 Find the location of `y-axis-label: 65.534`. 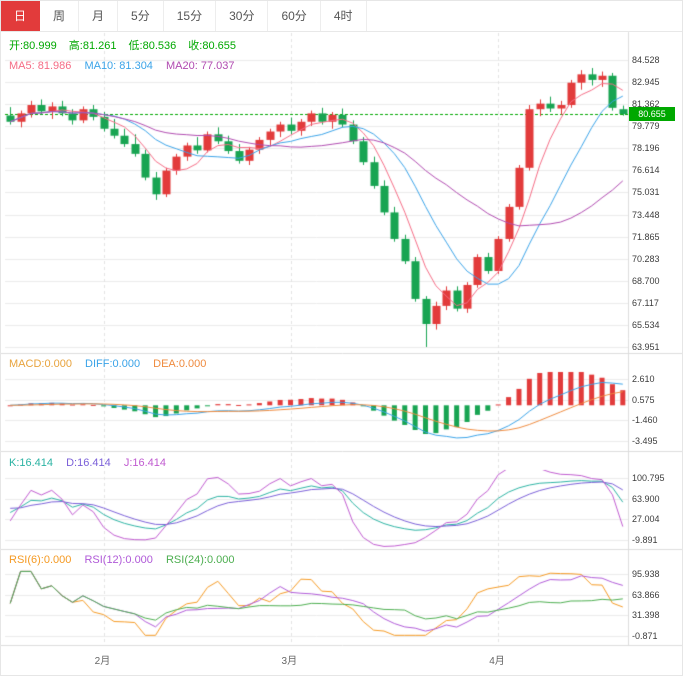

y-axis-label: 65.534 is located at coordinates (646, 324).